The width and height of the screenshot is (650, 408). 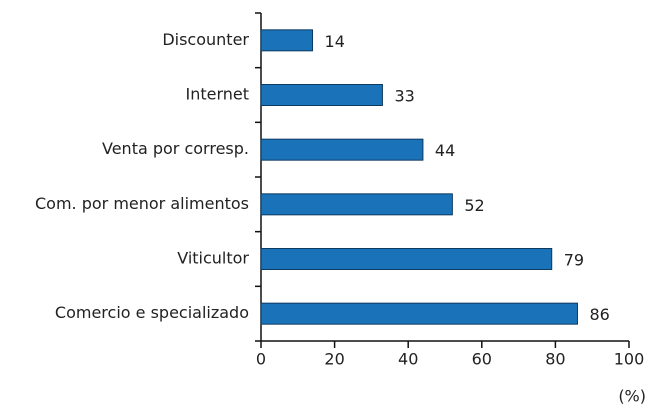 I want to click on y-tick-label: Discounter, so click(x=205, y=39).